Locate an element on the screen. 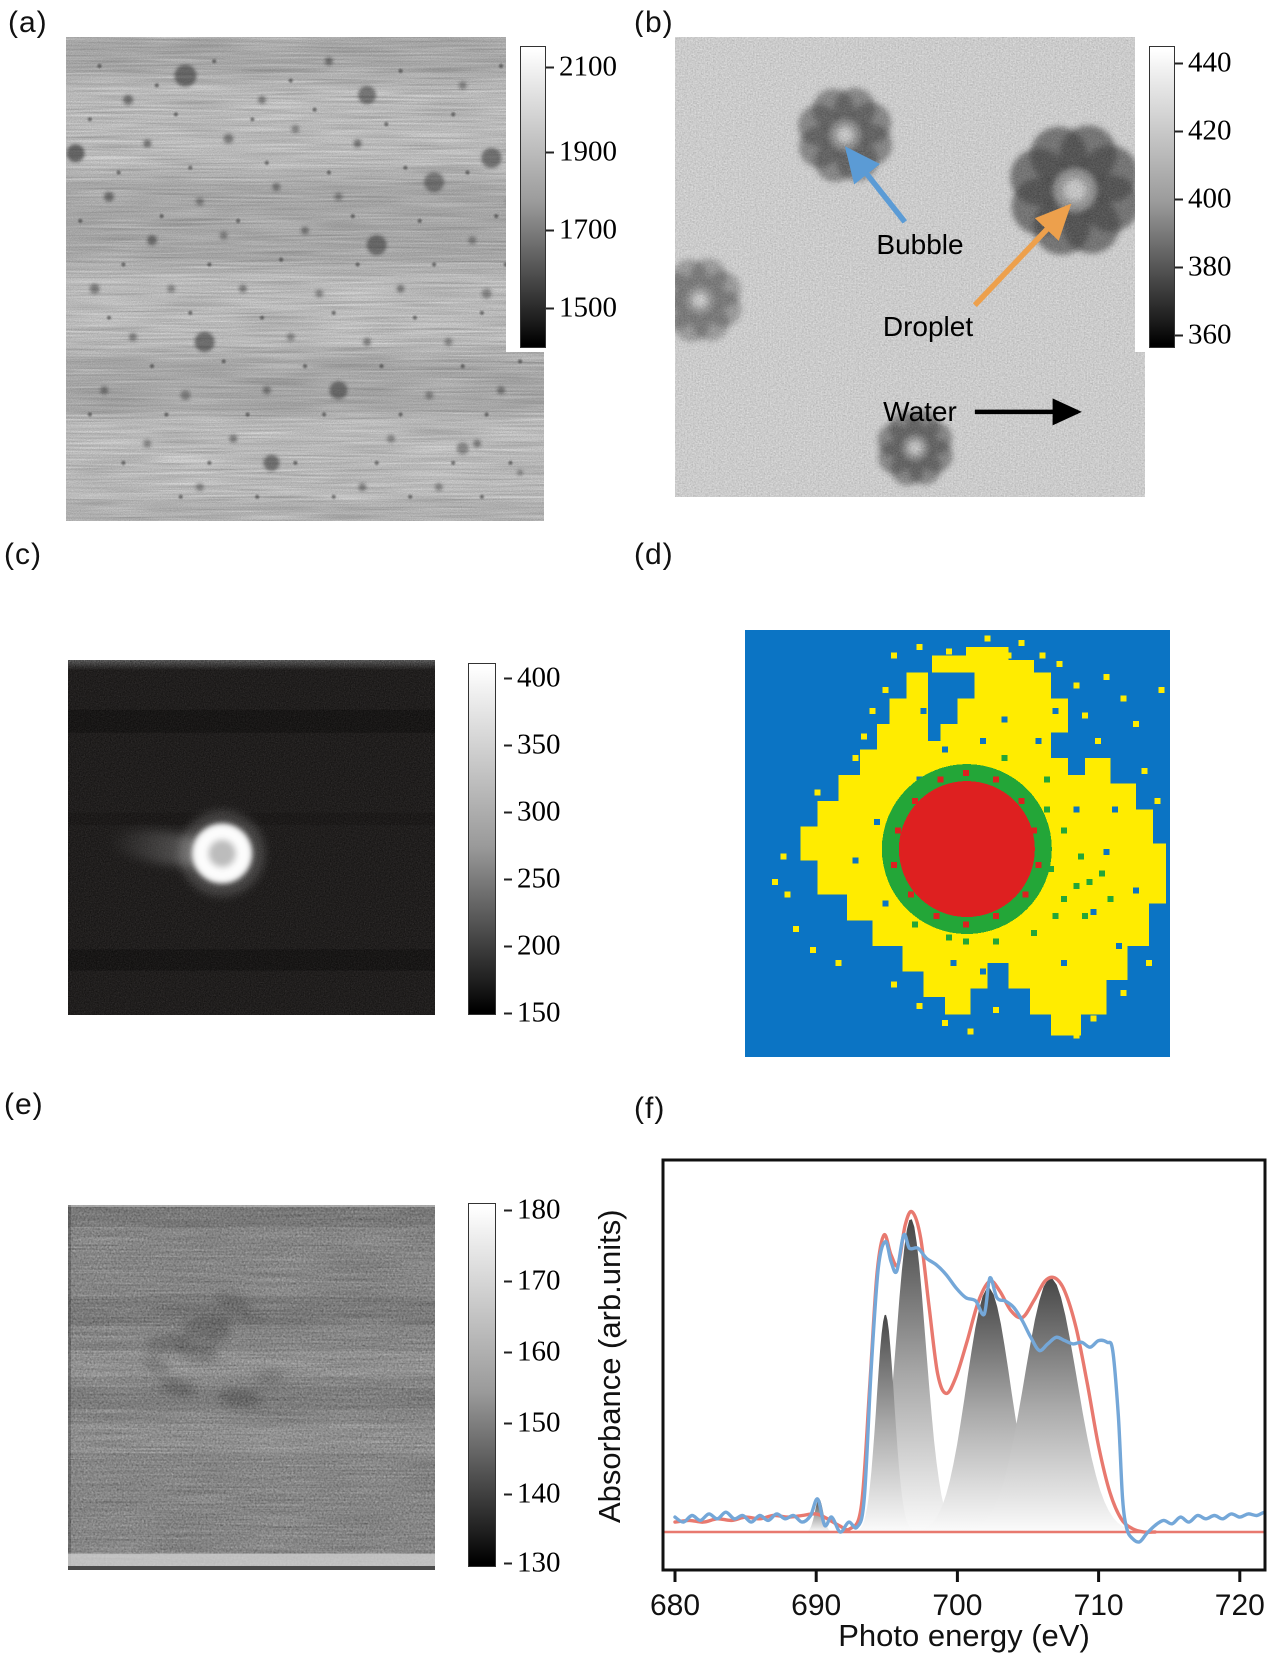  colorbar-tick-label: 440 is located at coordinates (1210, 62).